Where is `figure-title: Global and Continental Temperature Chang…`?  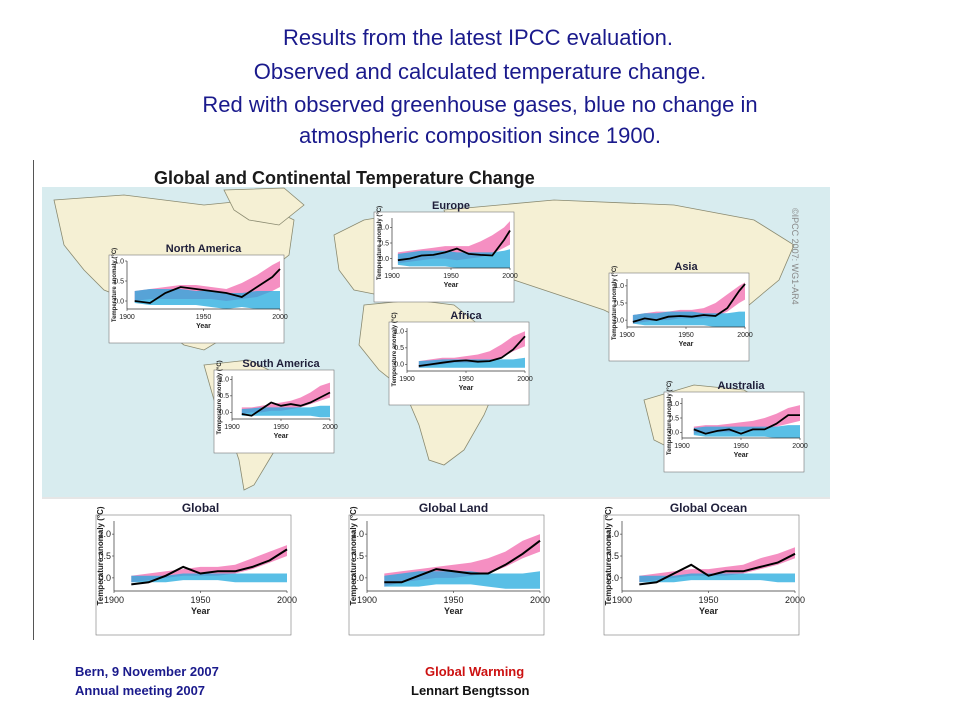 figure-title: Global and Continental Temperature Chang… is located at coordinates (344, 178).